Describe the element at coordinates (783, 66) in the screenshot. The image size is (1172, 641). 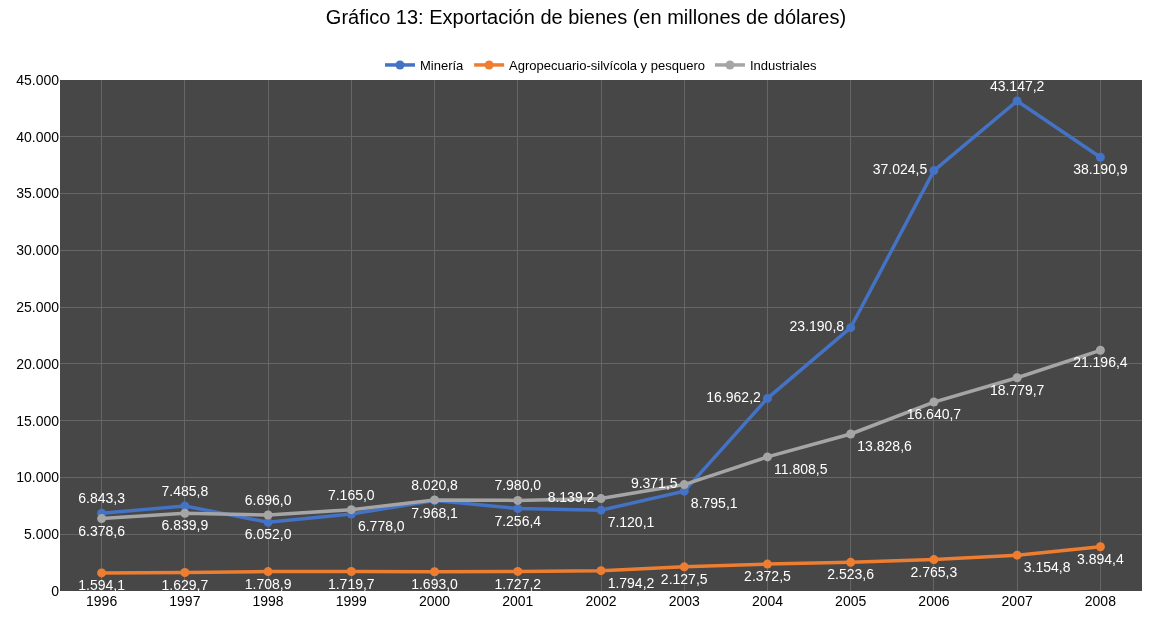
I see `legend-label: Industriales` at that location.